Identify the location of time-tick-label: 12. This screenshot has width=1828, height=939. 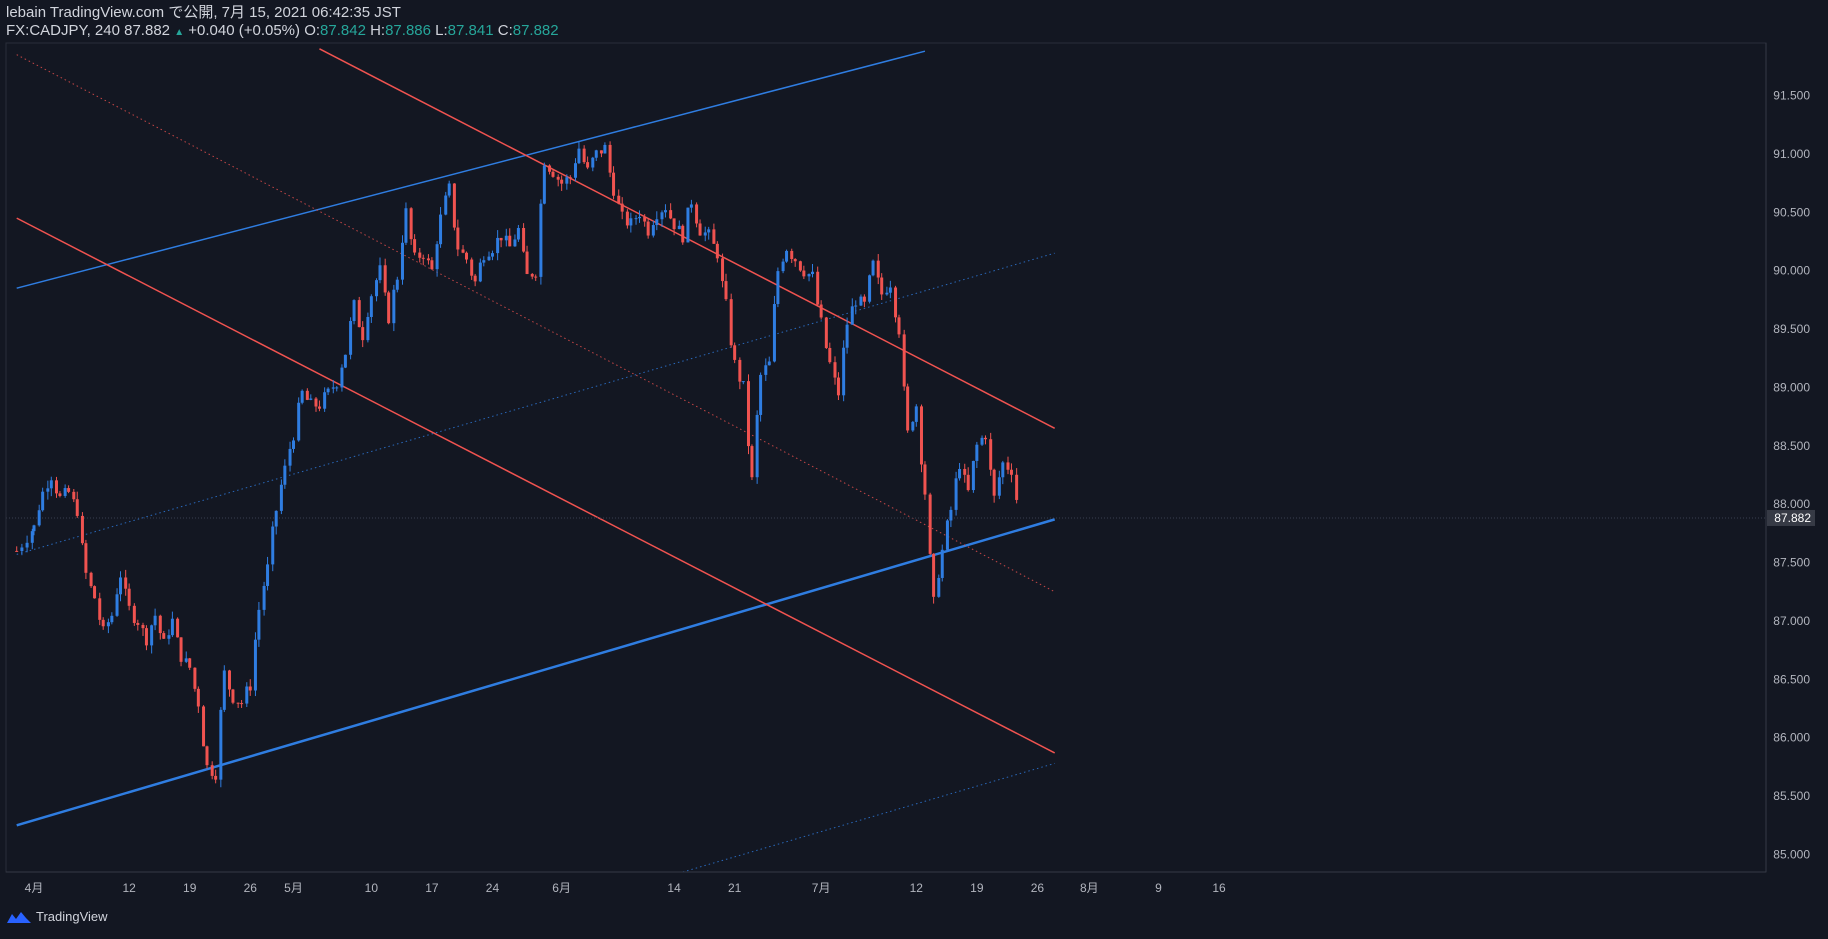
(129, 888).